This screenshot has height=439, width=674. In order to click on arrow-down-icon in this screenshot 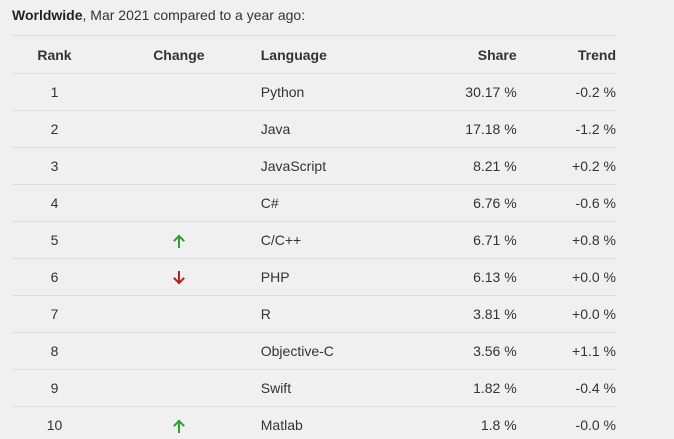, I will do `click(178, 278)`.